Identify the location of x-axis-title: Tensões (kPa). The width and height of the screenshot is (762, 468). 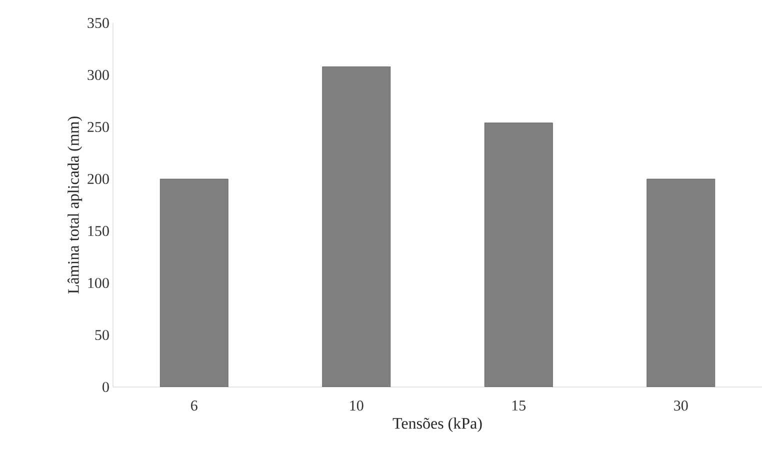
(437, 425).